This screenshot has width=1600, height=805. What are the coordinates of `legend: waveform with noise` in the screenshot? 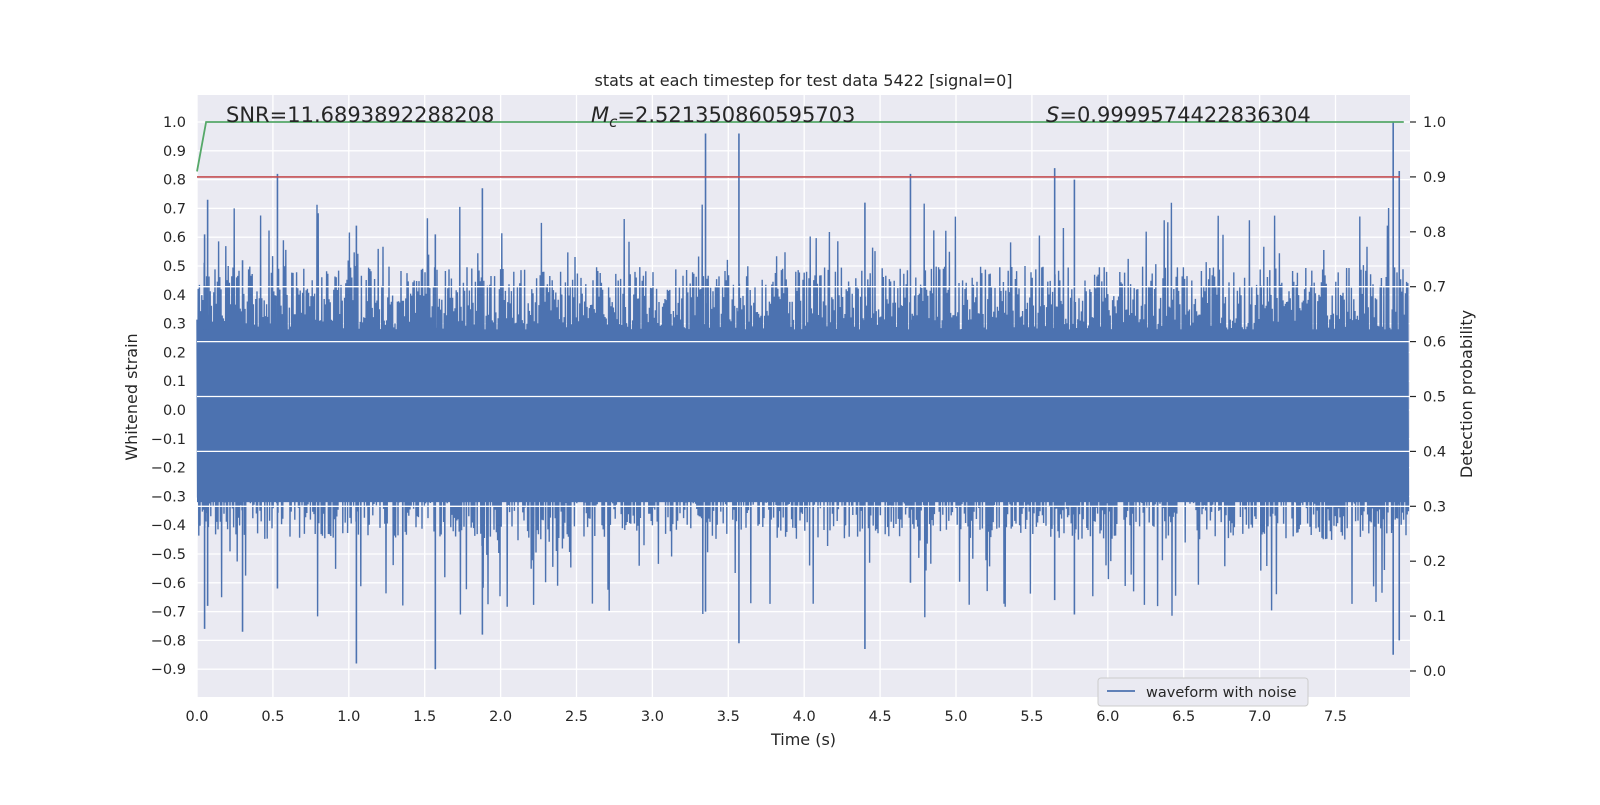 It's located at (1203, 692).